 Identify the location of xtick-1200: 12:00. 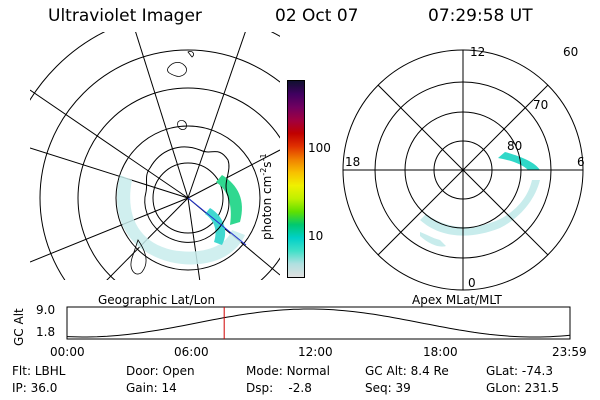
(315, 352).